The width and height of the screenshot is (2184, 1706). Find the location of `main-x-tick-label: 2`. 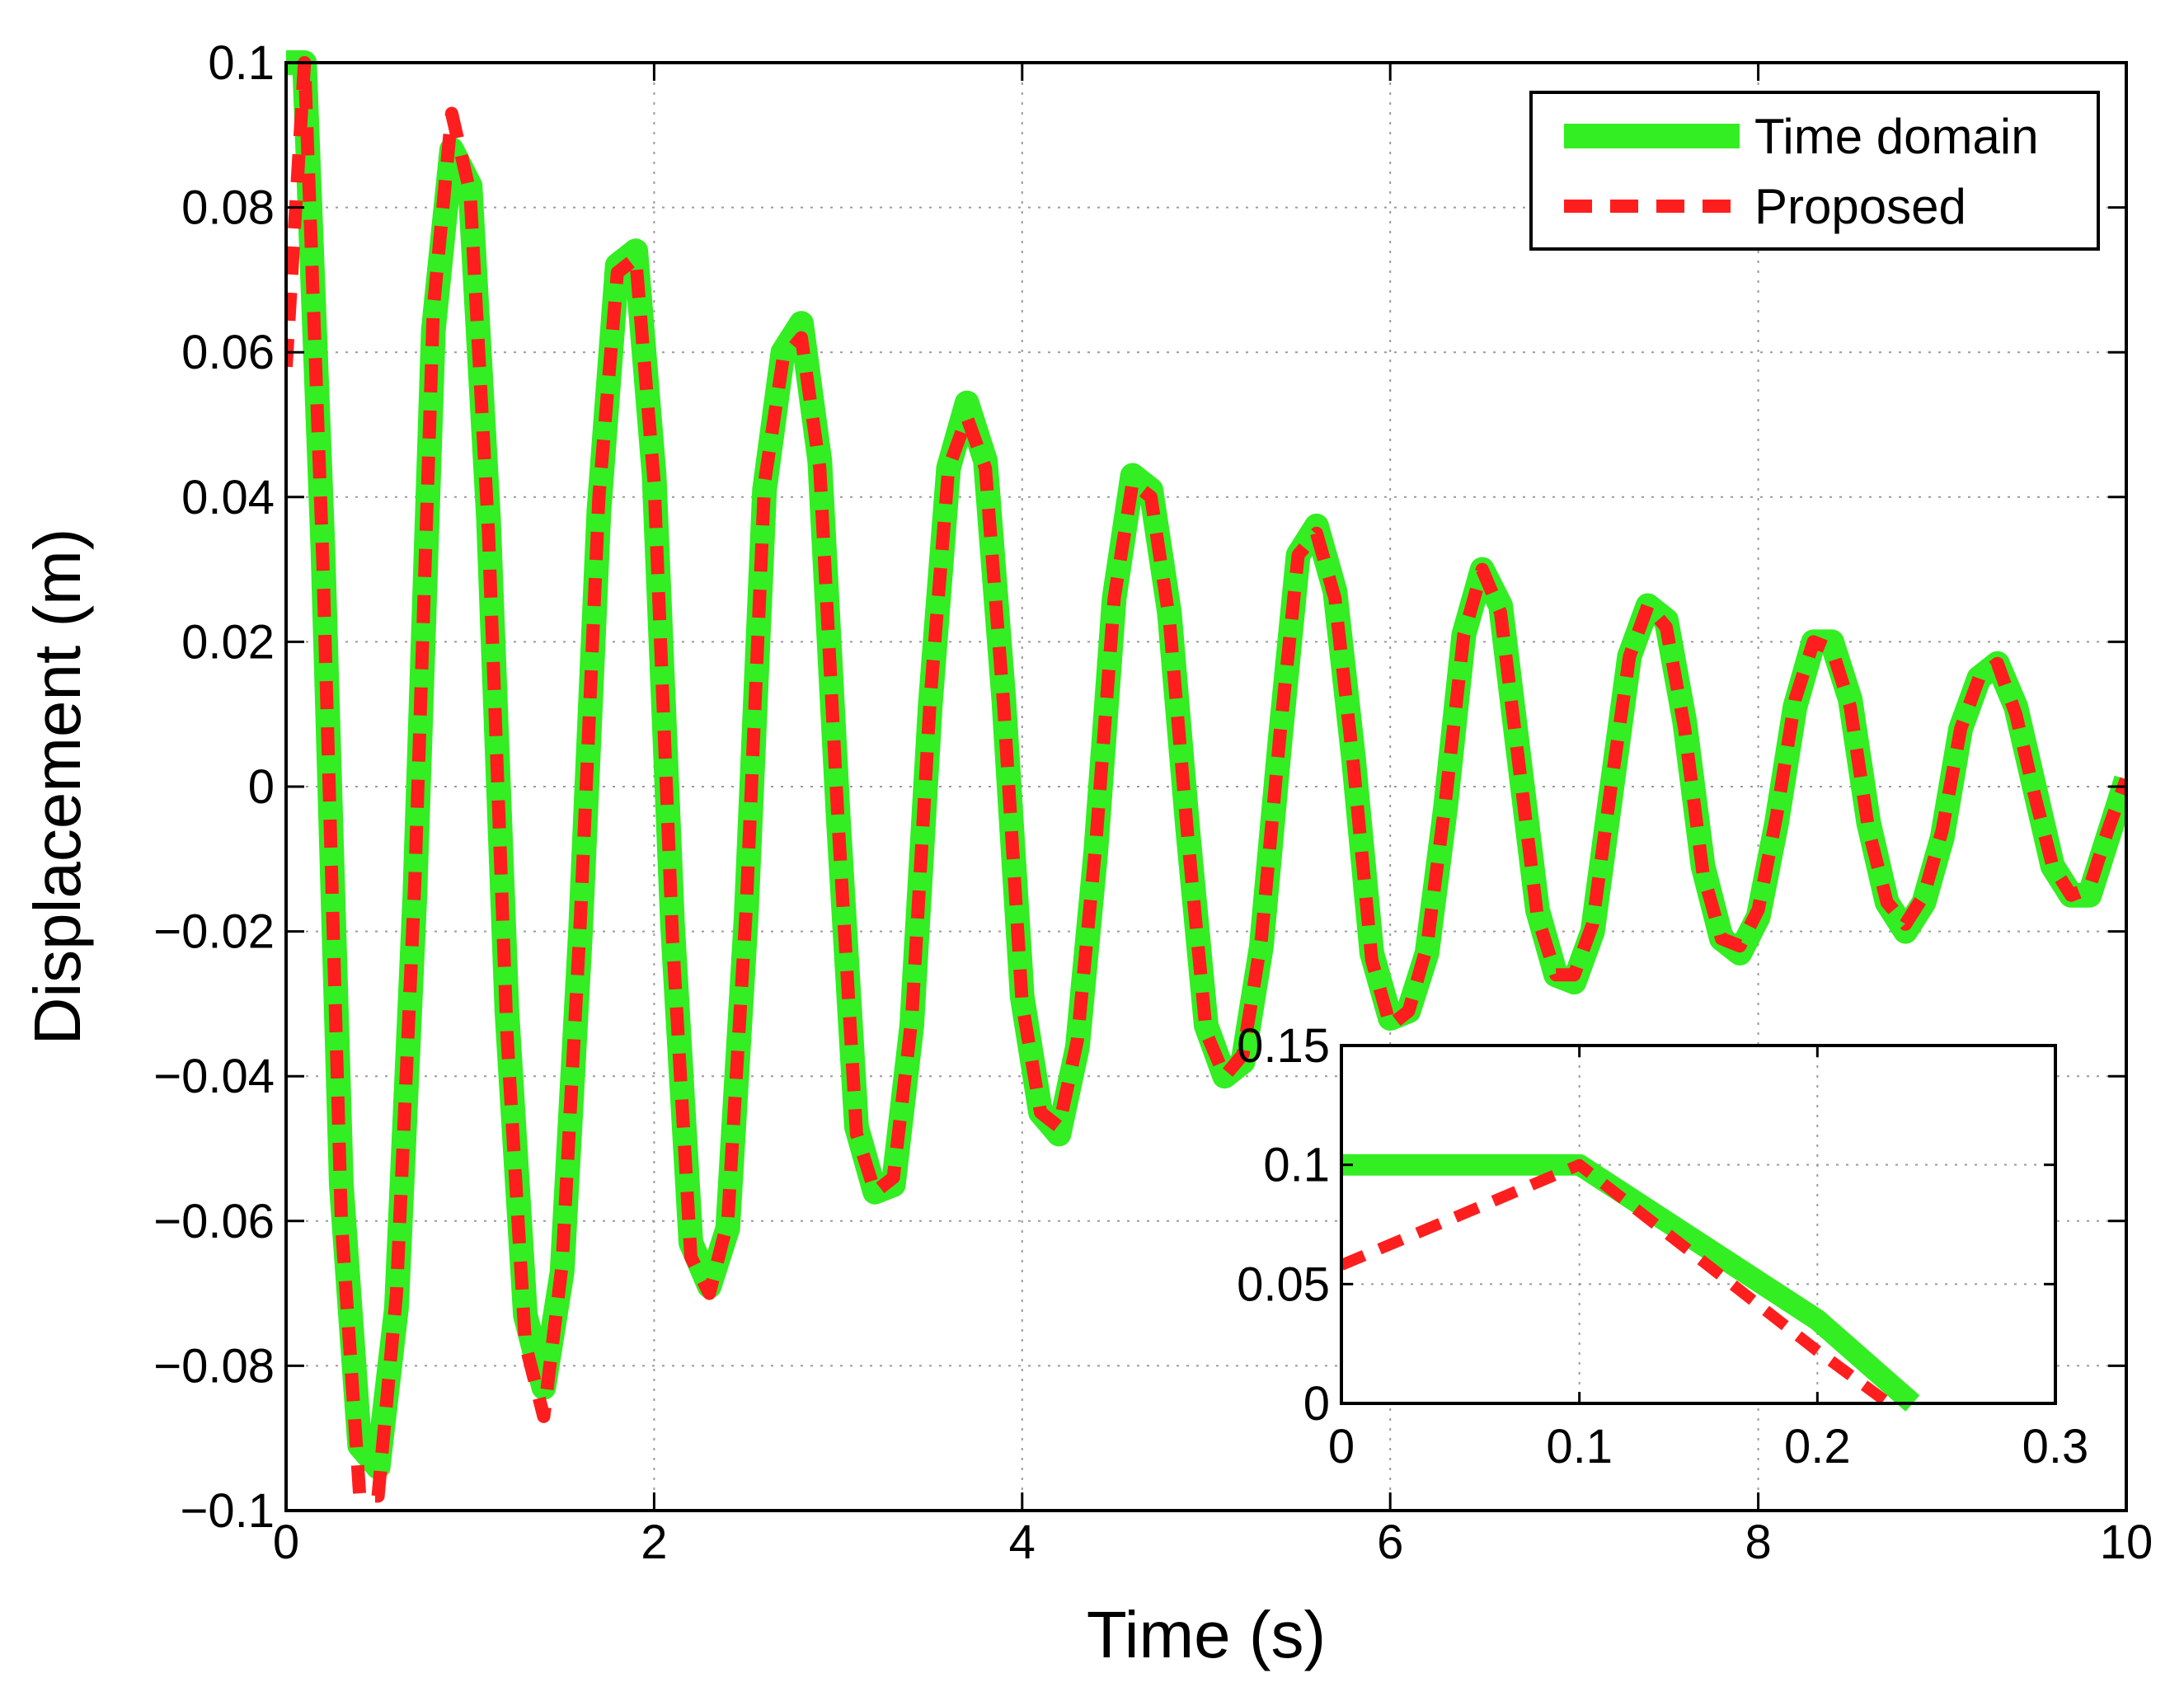

main-x-tick-label: 2 is located at coordinates (654, 1542).